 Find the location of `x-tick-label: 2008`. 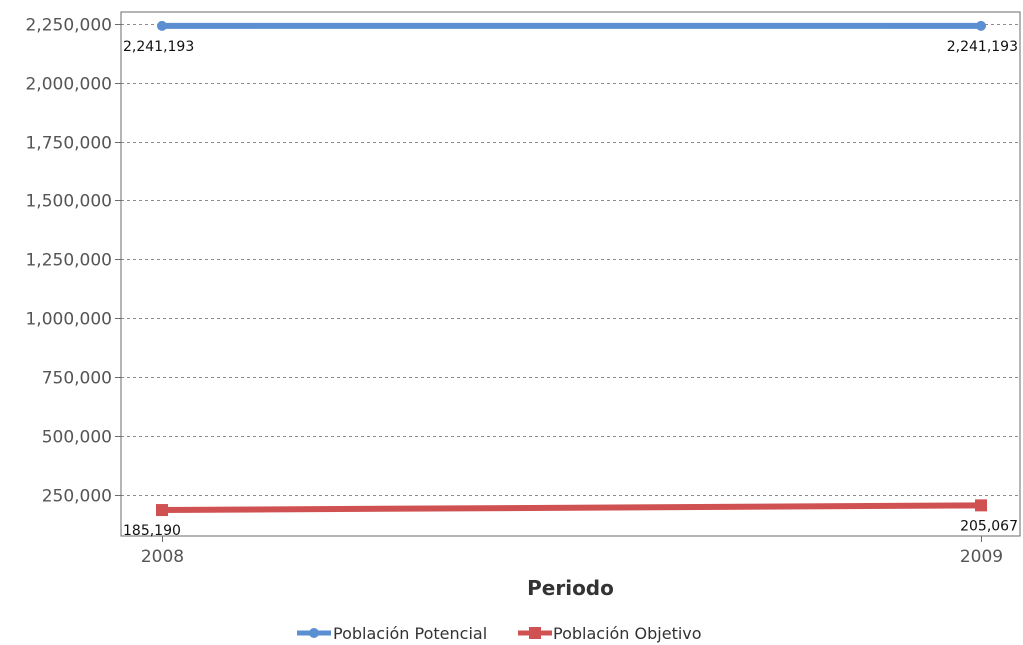

x-tick-label: 2008 is located at coordinates (162, 557).